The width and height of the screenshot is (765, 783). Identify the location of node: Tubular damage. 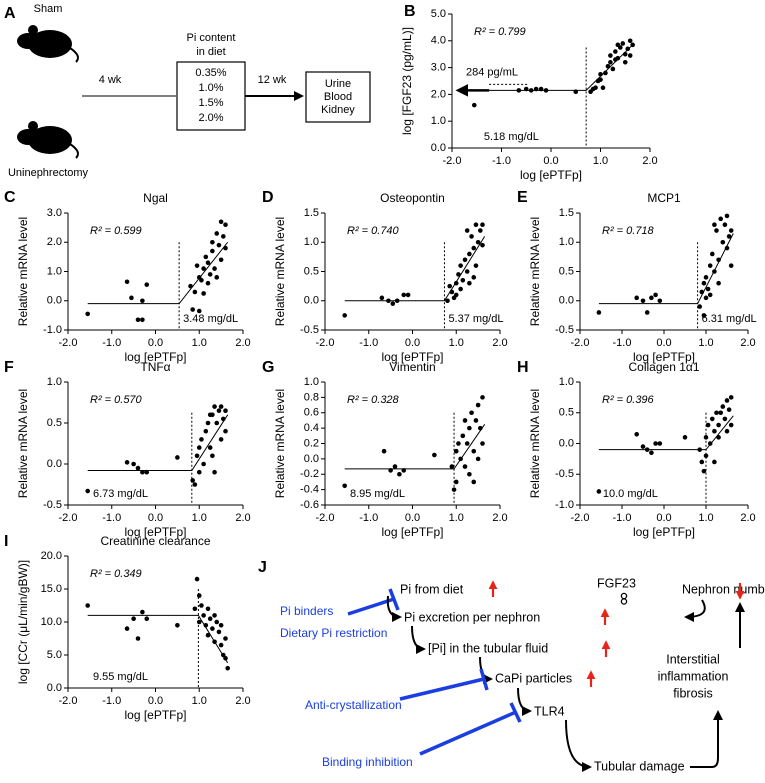
(639, 766).